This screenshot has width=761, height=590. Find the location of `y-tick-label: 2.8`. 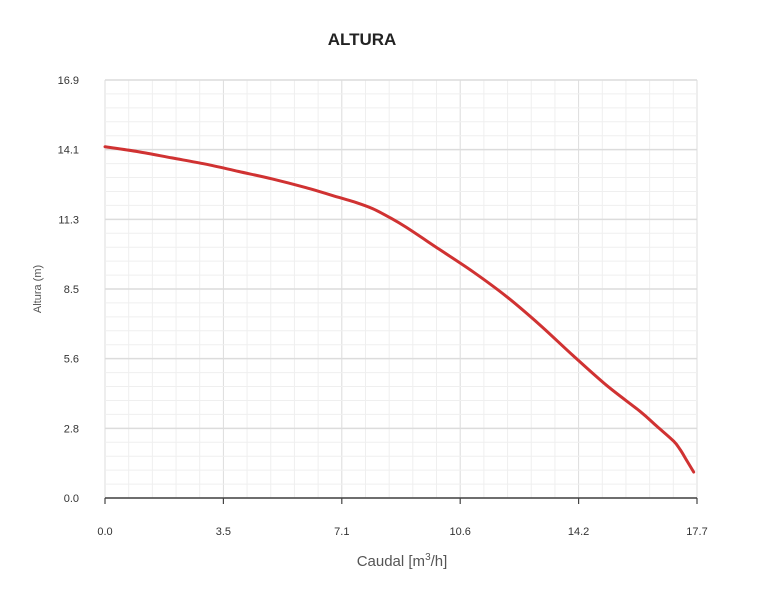

y-tick-label: 2.8 is located at coordinates (71, 429).